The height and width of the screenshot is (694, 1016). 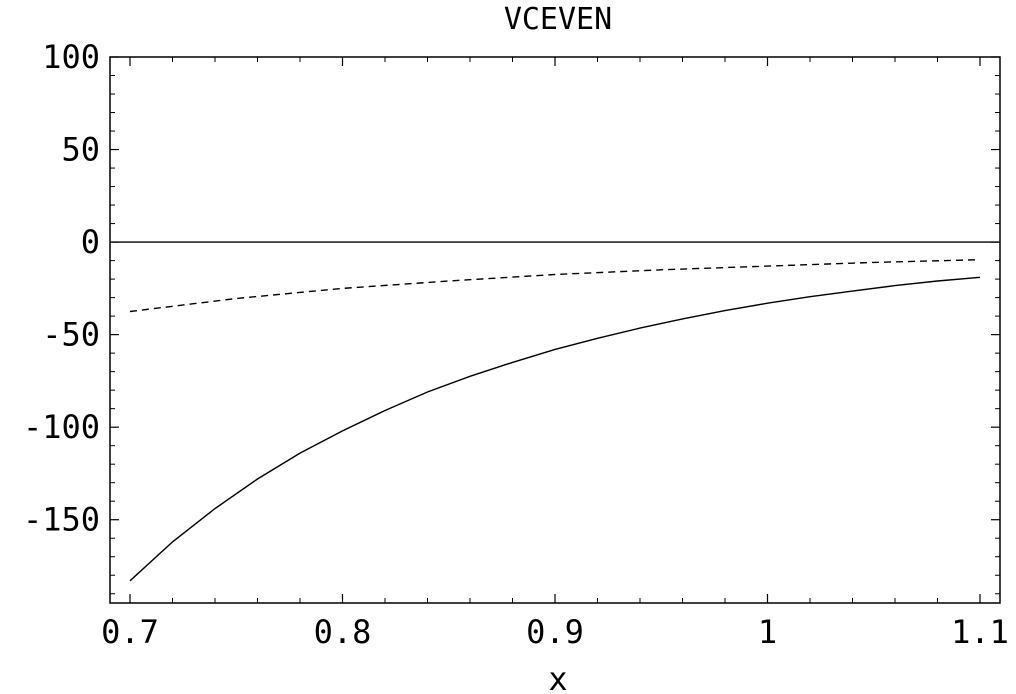 I want to click on y-tick-label: 0, so click(x=90, y=242).